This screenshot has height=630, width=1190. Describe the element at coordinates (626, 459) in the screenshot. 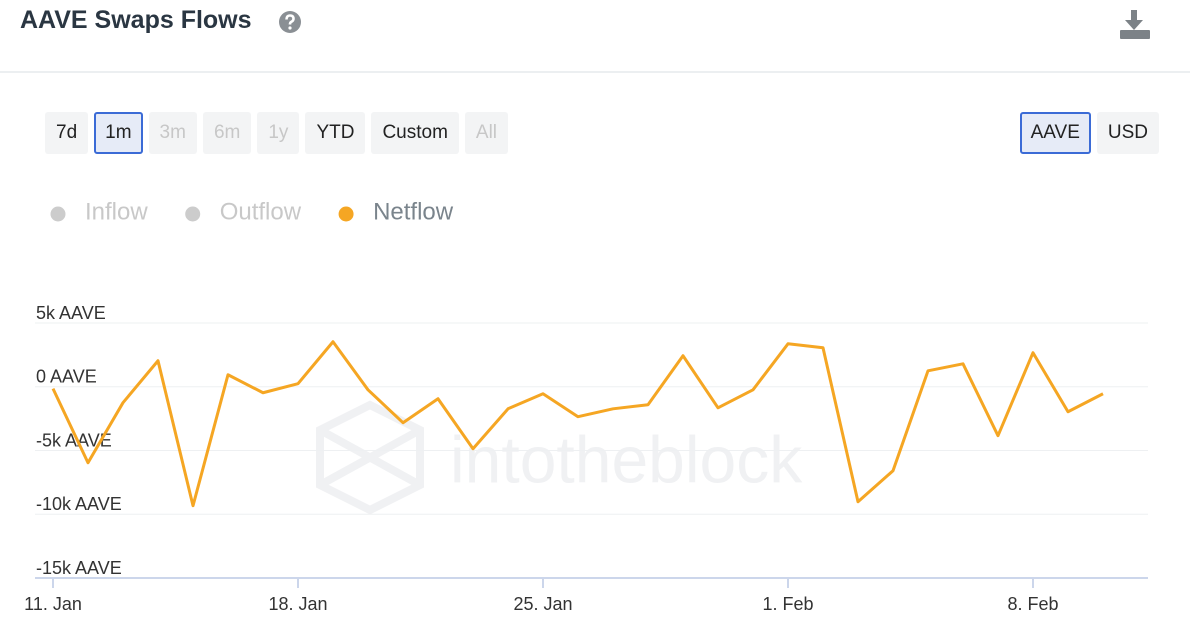

I see `watermark: intotheblock` at that location.